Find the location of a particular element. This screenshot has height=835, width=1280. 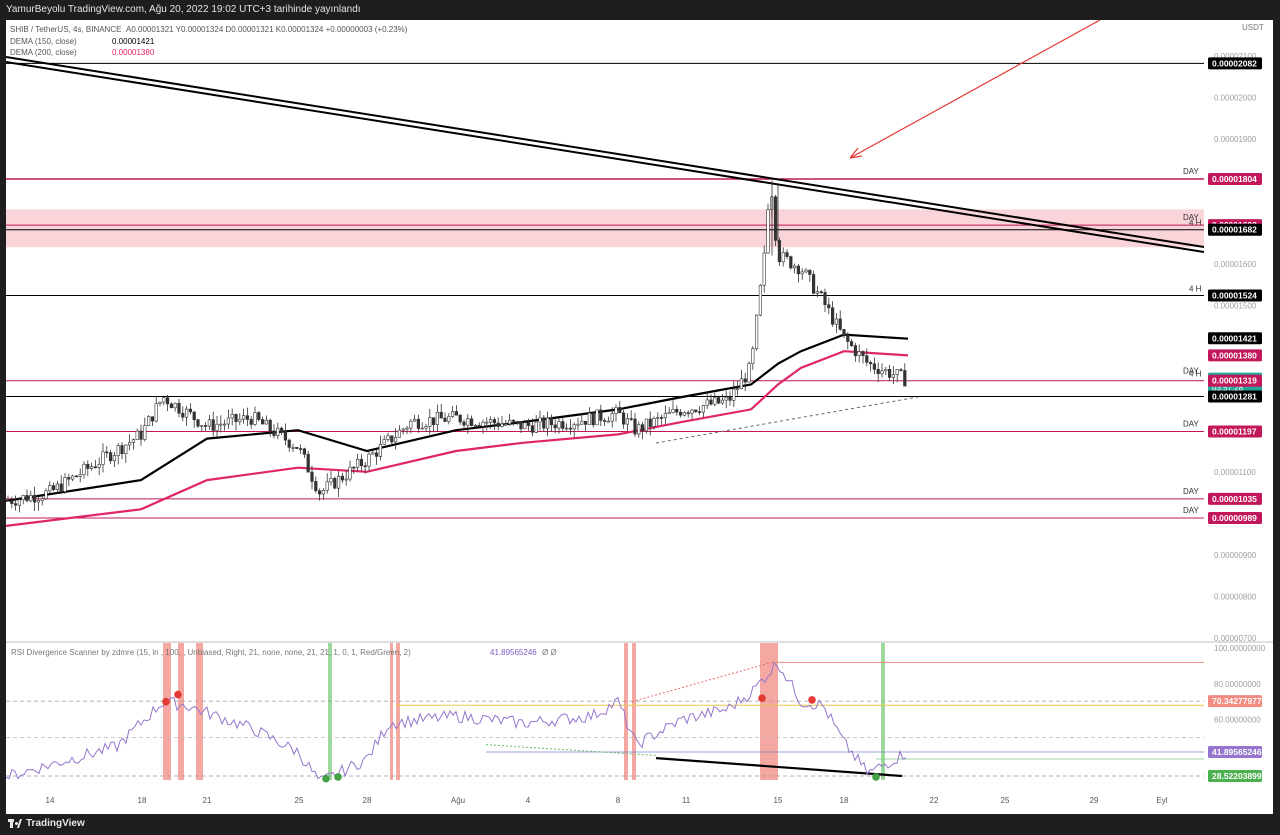

rsi-tag is located at coordinates (1235, 775).